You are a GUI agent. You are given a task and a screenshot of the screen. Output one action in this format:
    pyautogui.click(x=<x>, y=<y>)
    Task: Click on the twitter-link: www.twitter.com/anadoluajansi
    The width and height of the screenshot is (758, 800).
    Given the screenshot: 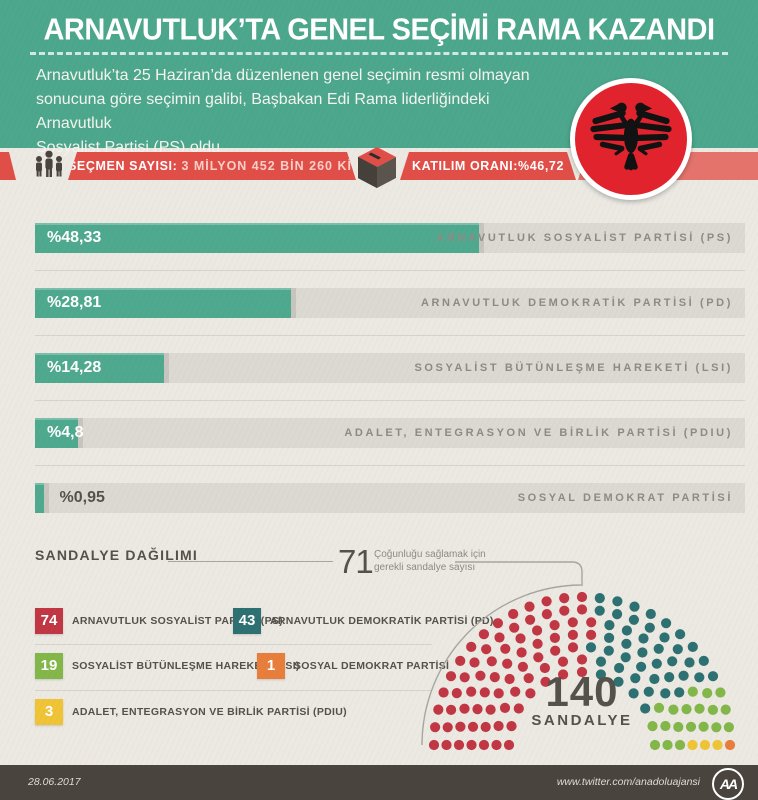 What is the action you would take?
    pyautogui.click(x=628, y=782)
    